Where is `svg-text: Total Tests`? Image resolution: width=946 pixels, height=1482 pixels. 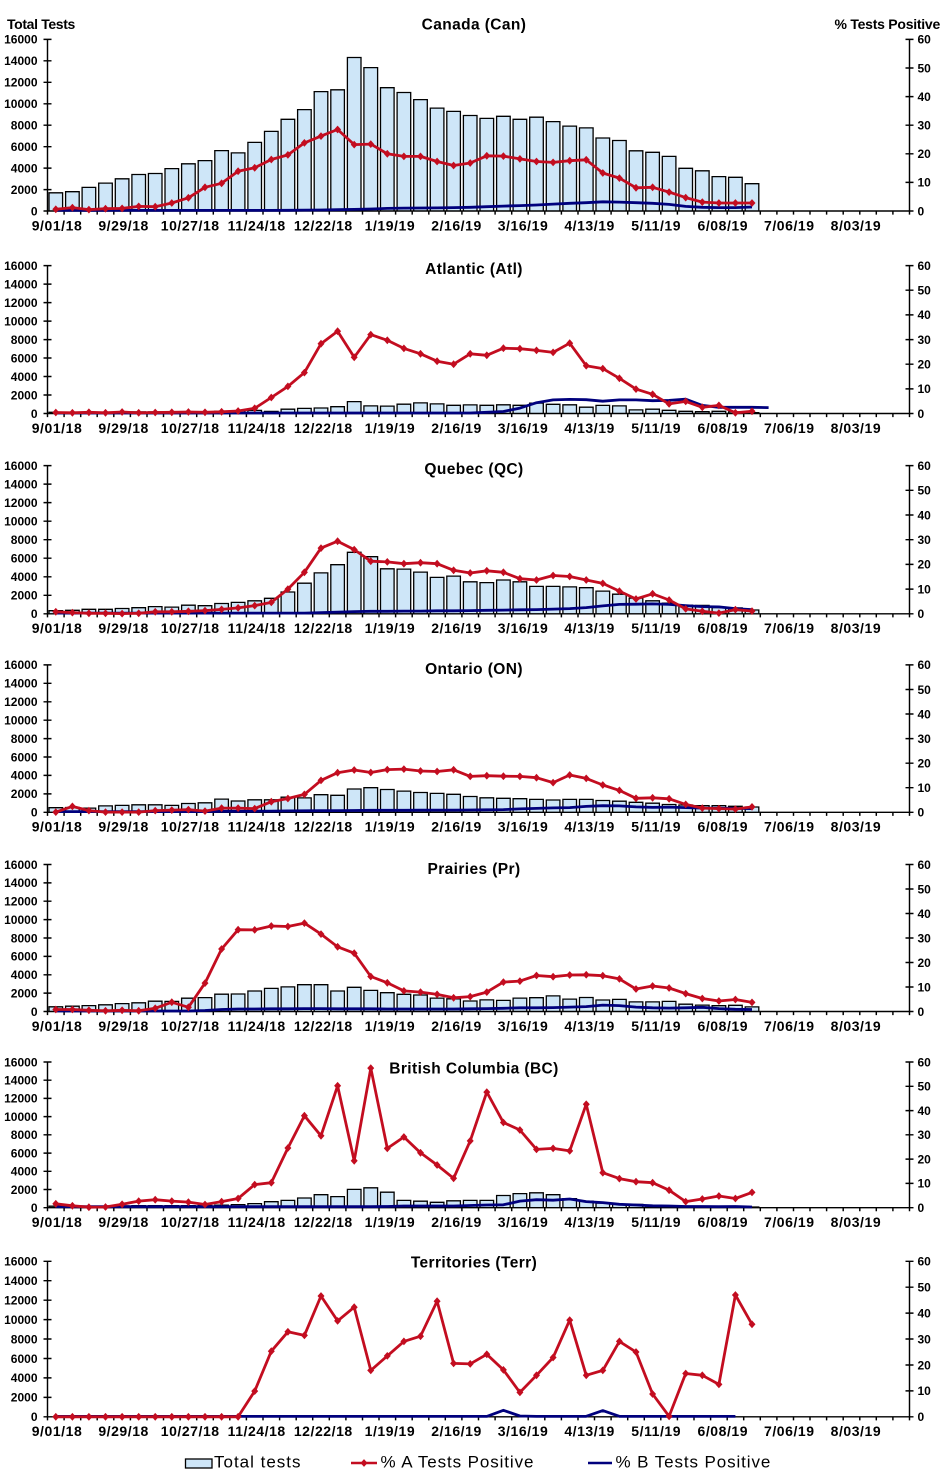 svg-text: Total Tests is located at coordinates (41, 24).